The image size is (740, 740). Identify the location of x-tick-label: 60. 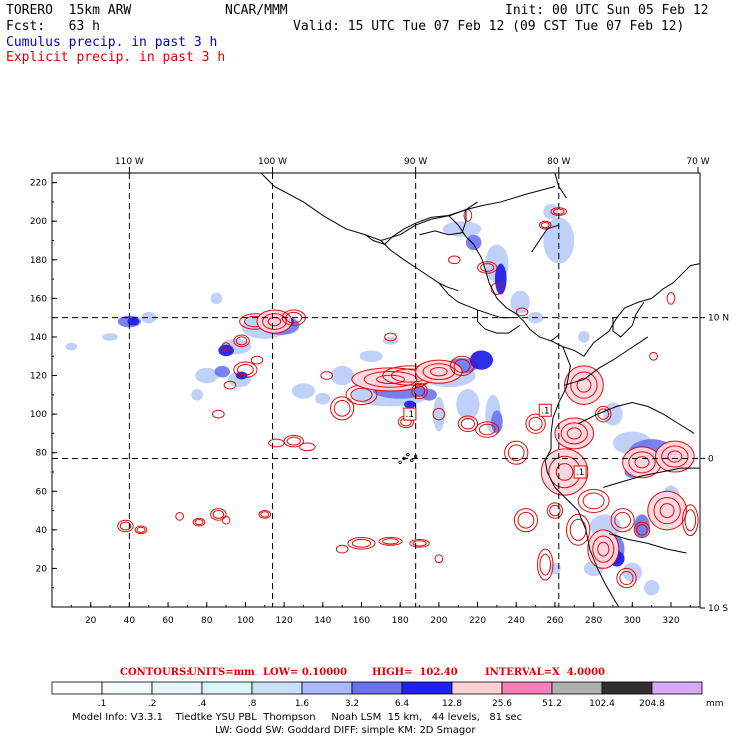
(168, 621).